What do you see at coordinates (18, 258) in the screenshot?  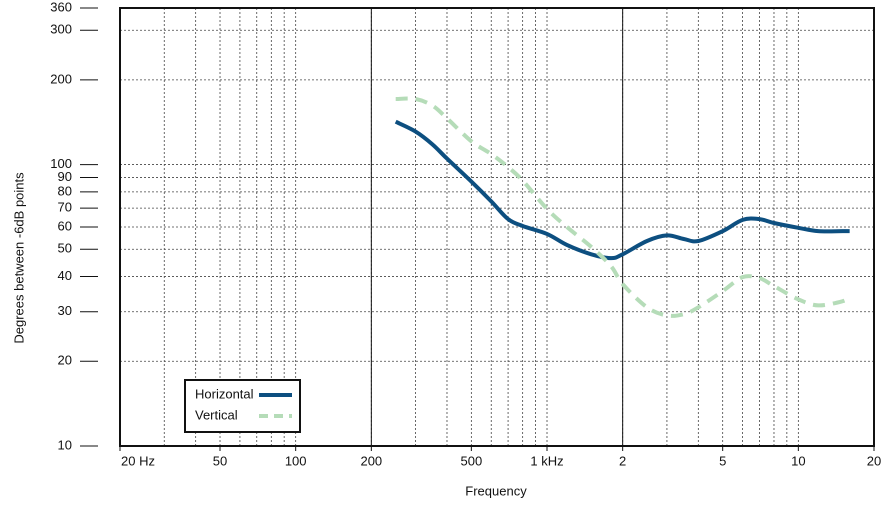 I see `y-axis-label: Degrees between -6dB points` at bounding box center [18, 258].